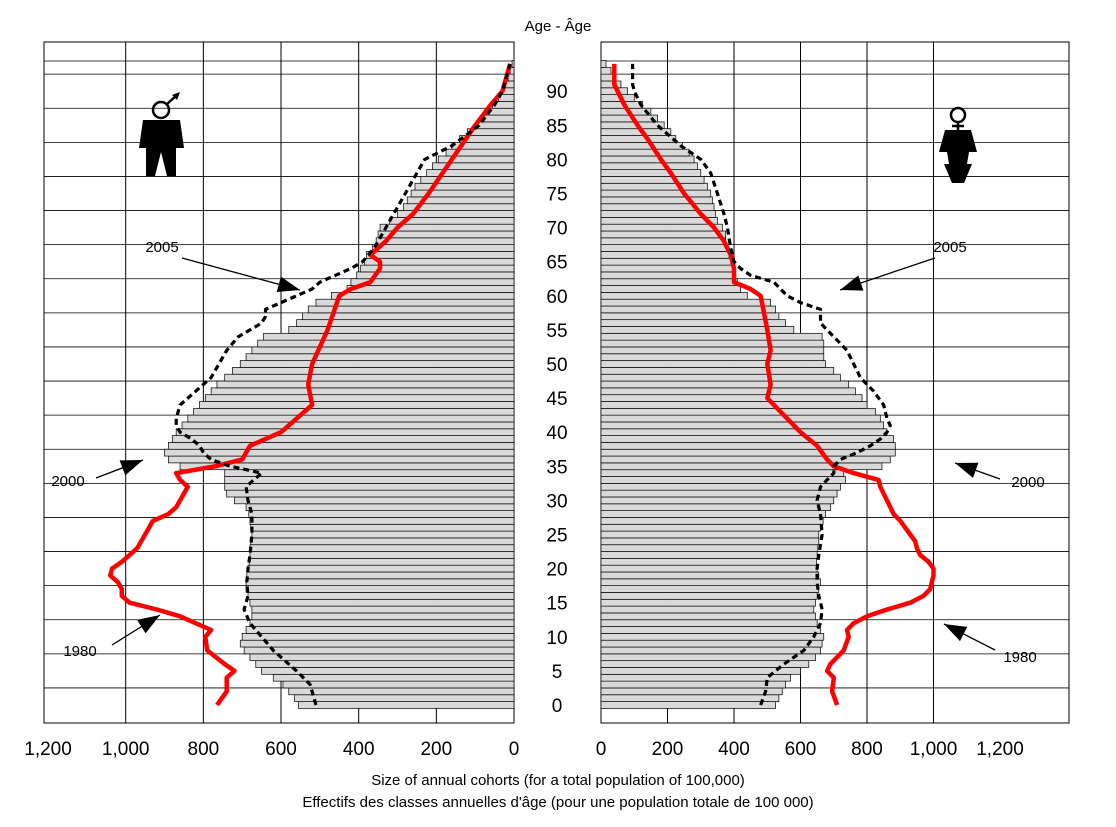  I want to click on annotation-2000-male: 2000, so click(67, 481).